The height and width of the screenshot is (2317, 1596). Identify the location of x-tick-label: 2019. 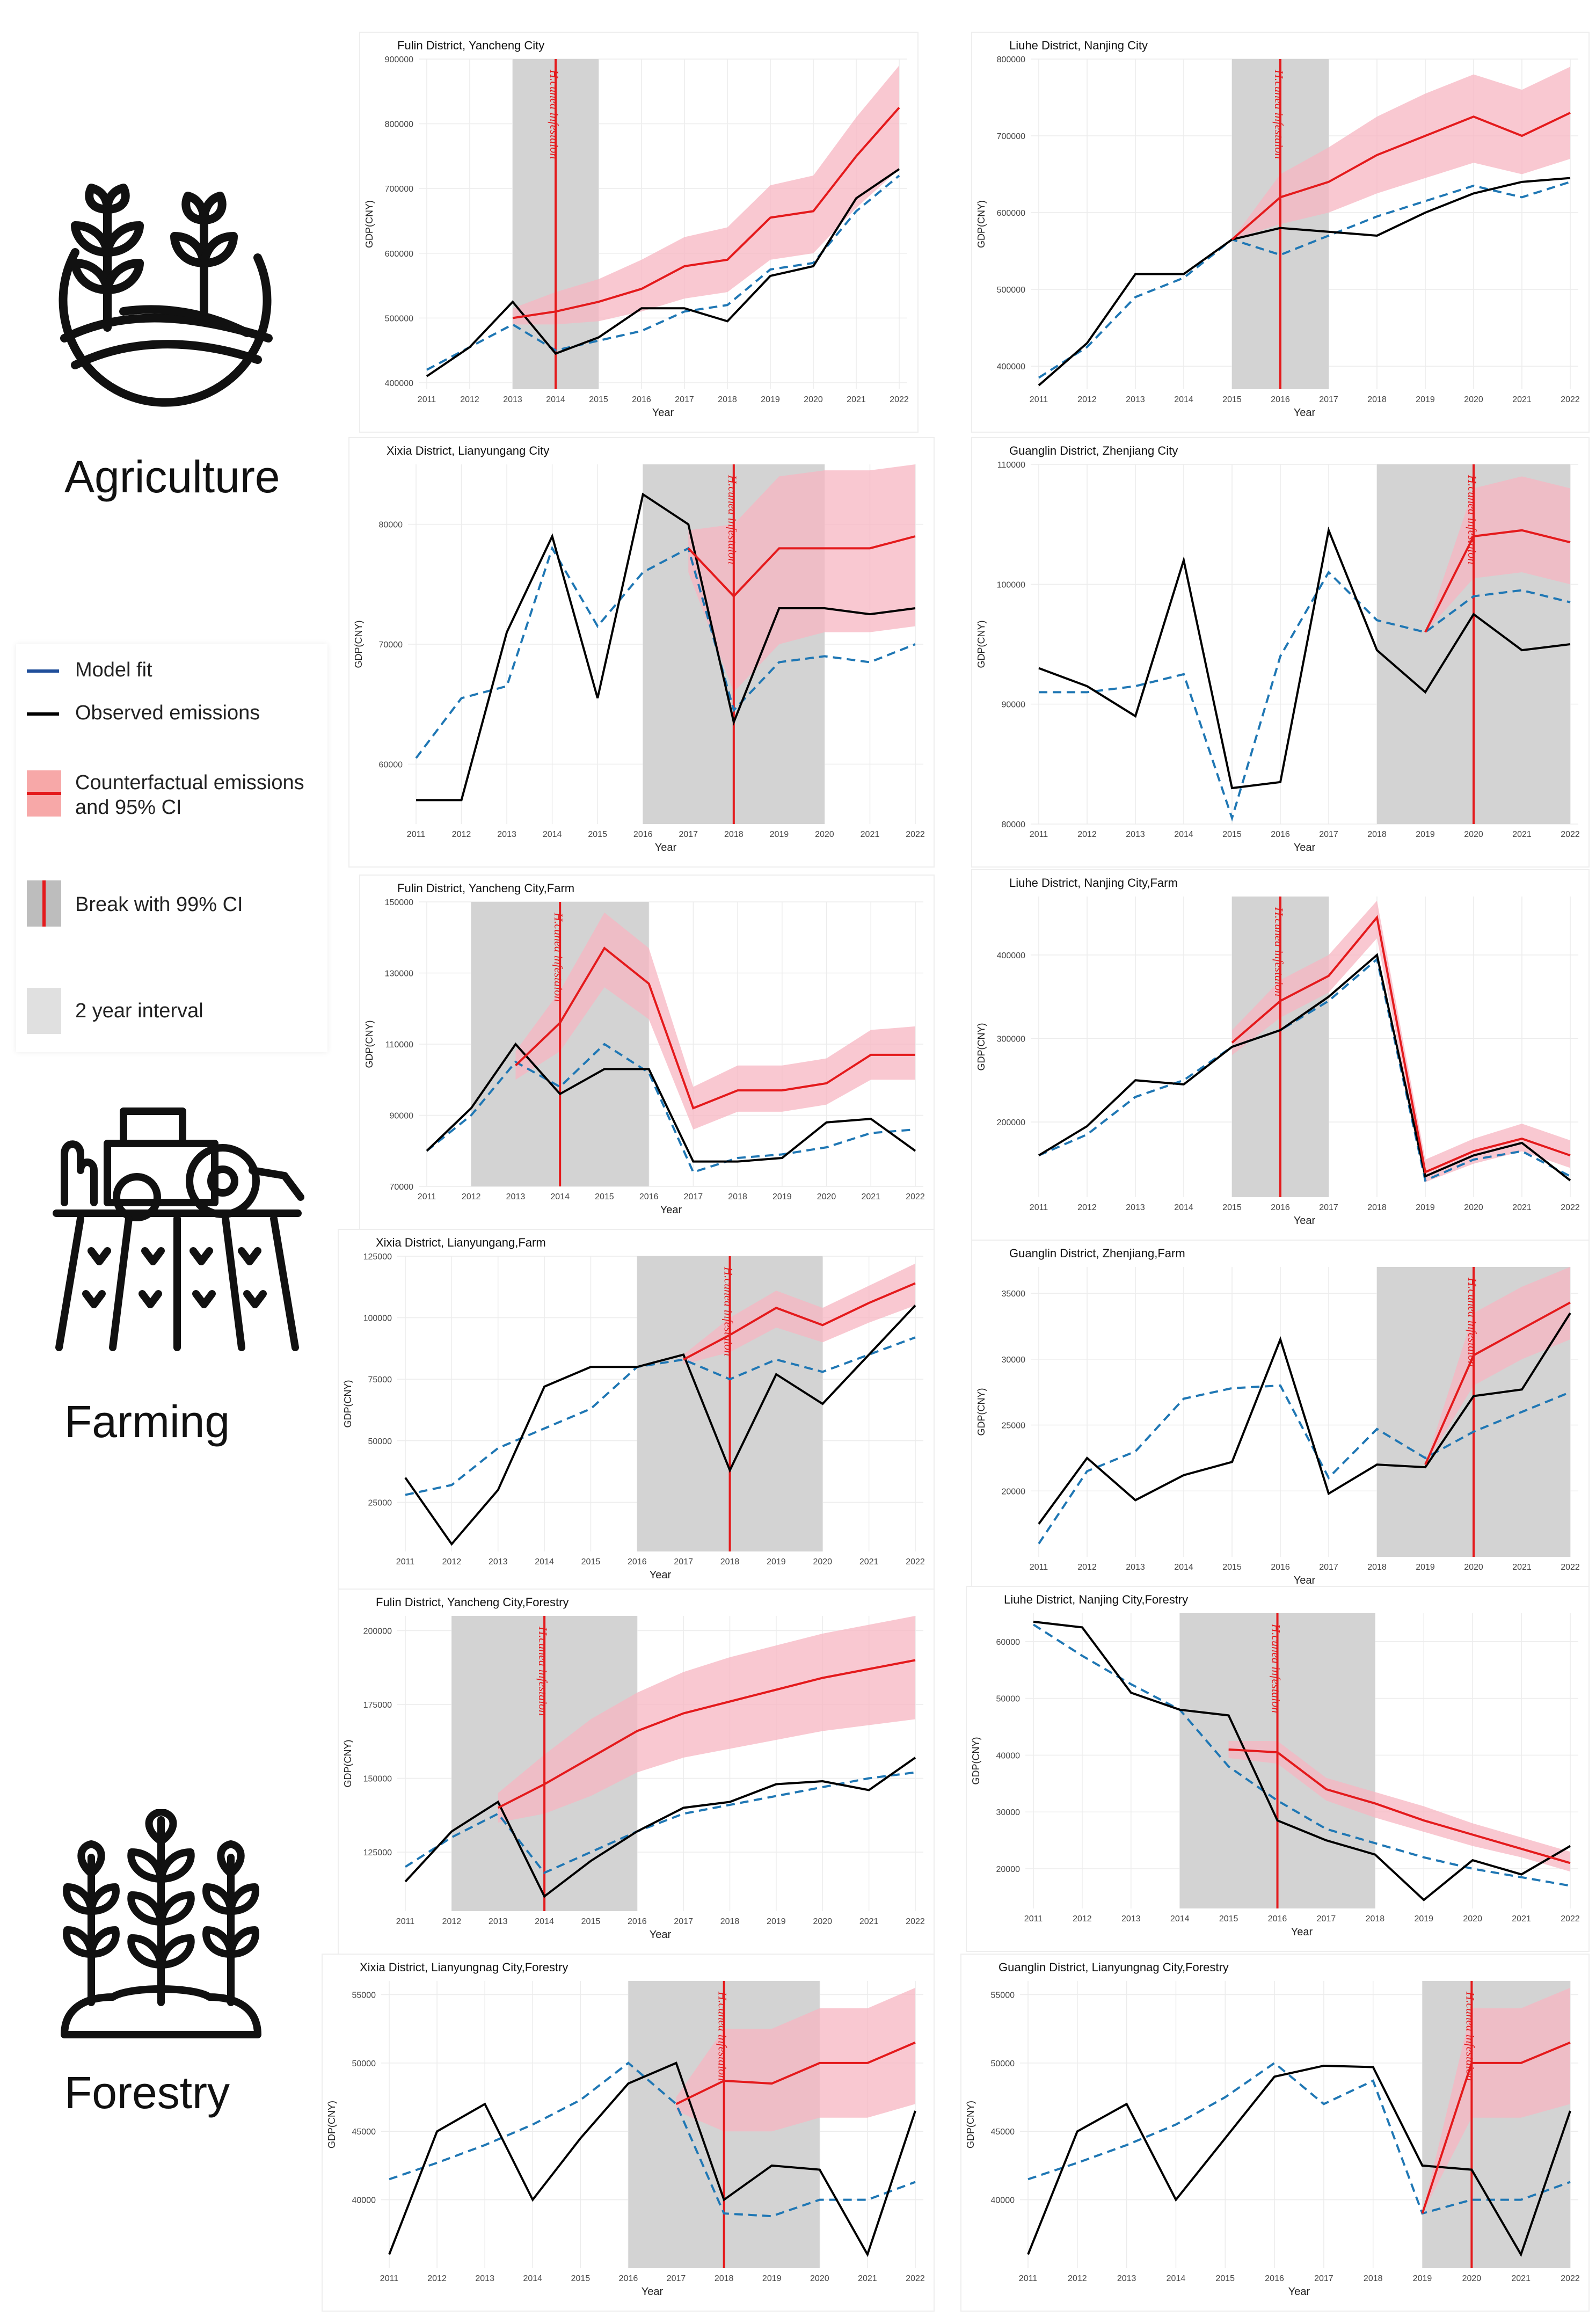
(1425, 1207).